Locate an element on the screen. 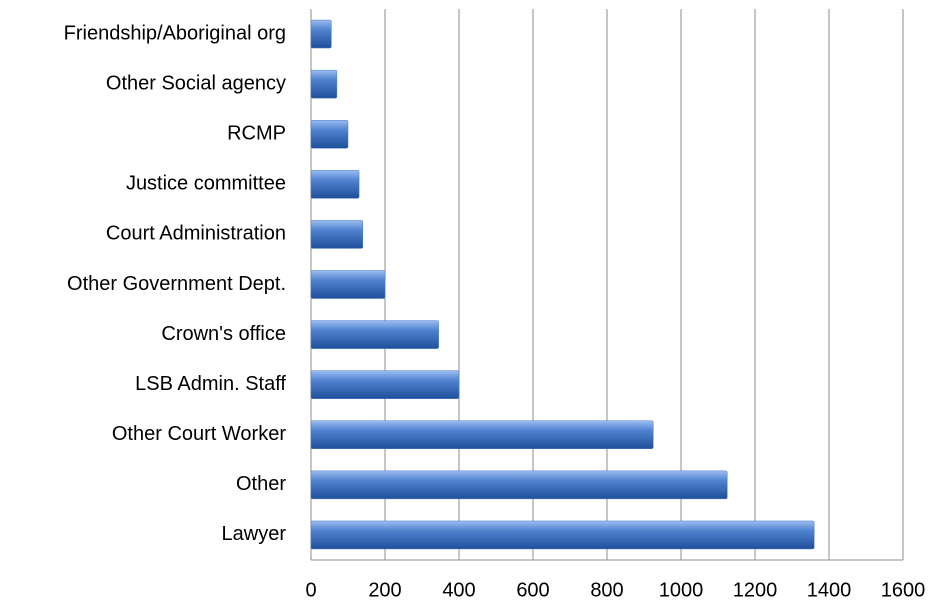 This screenshot has width=932, height=607. y-tick-label: RCMP is located at coordinates (256, 134).